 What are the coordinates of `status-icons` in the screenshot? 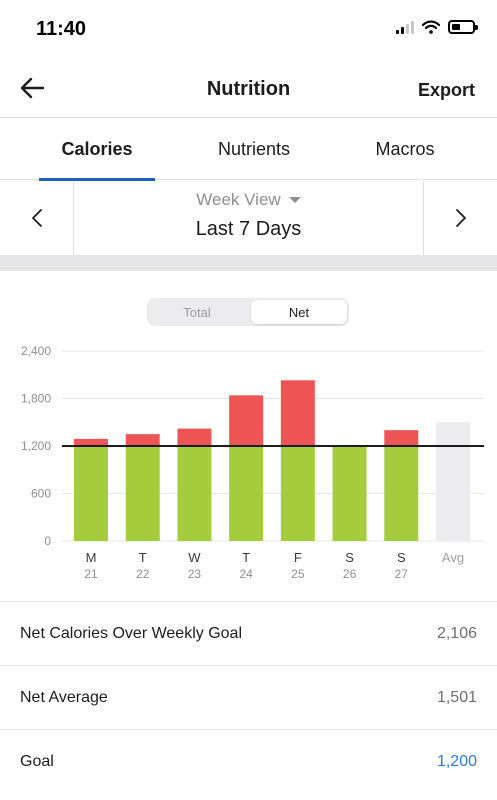 It's located at (437, 27).